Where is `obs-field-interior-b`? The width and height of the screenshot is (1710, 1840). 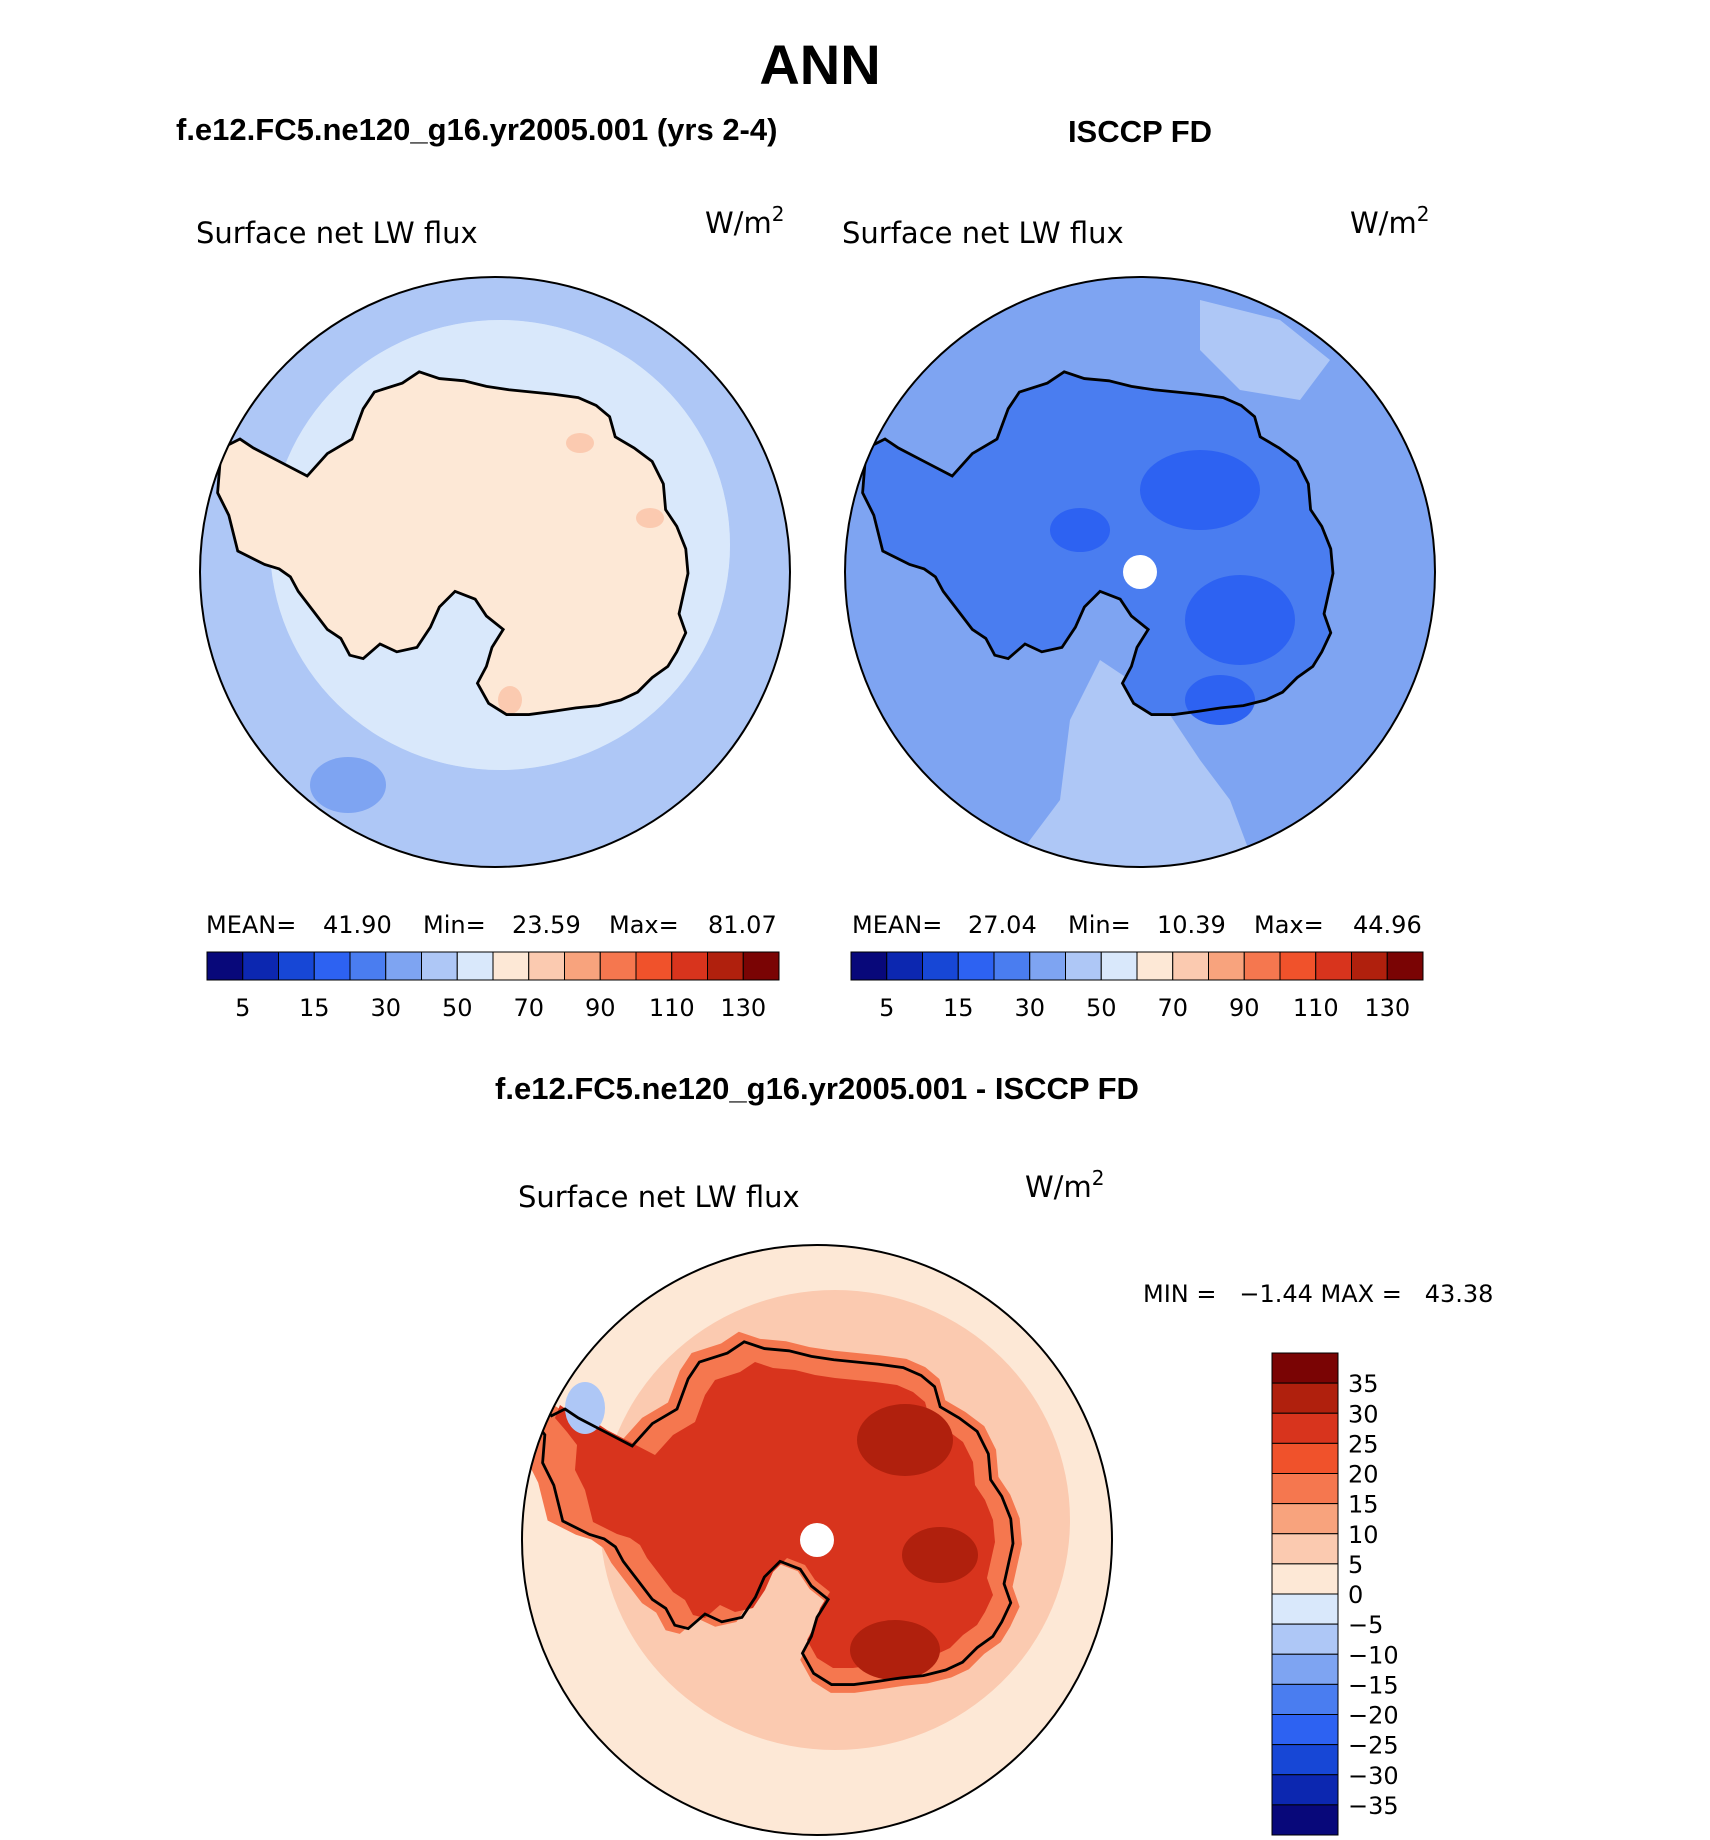
obs-field-interior-b is located at coordinates (1240, 620).